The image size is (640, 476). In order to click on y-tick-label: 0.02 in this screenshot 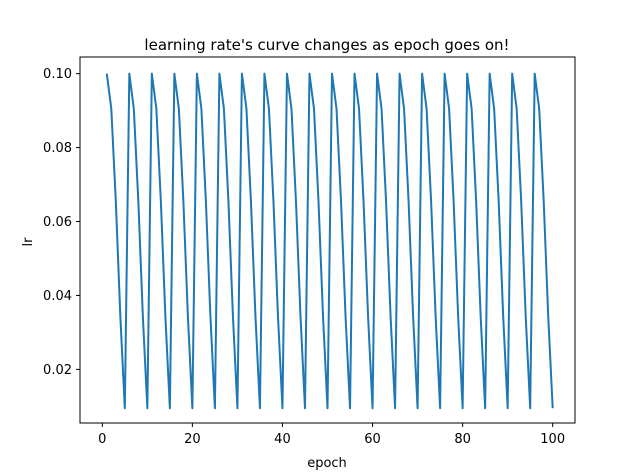, I will do `click(57, 370)`.